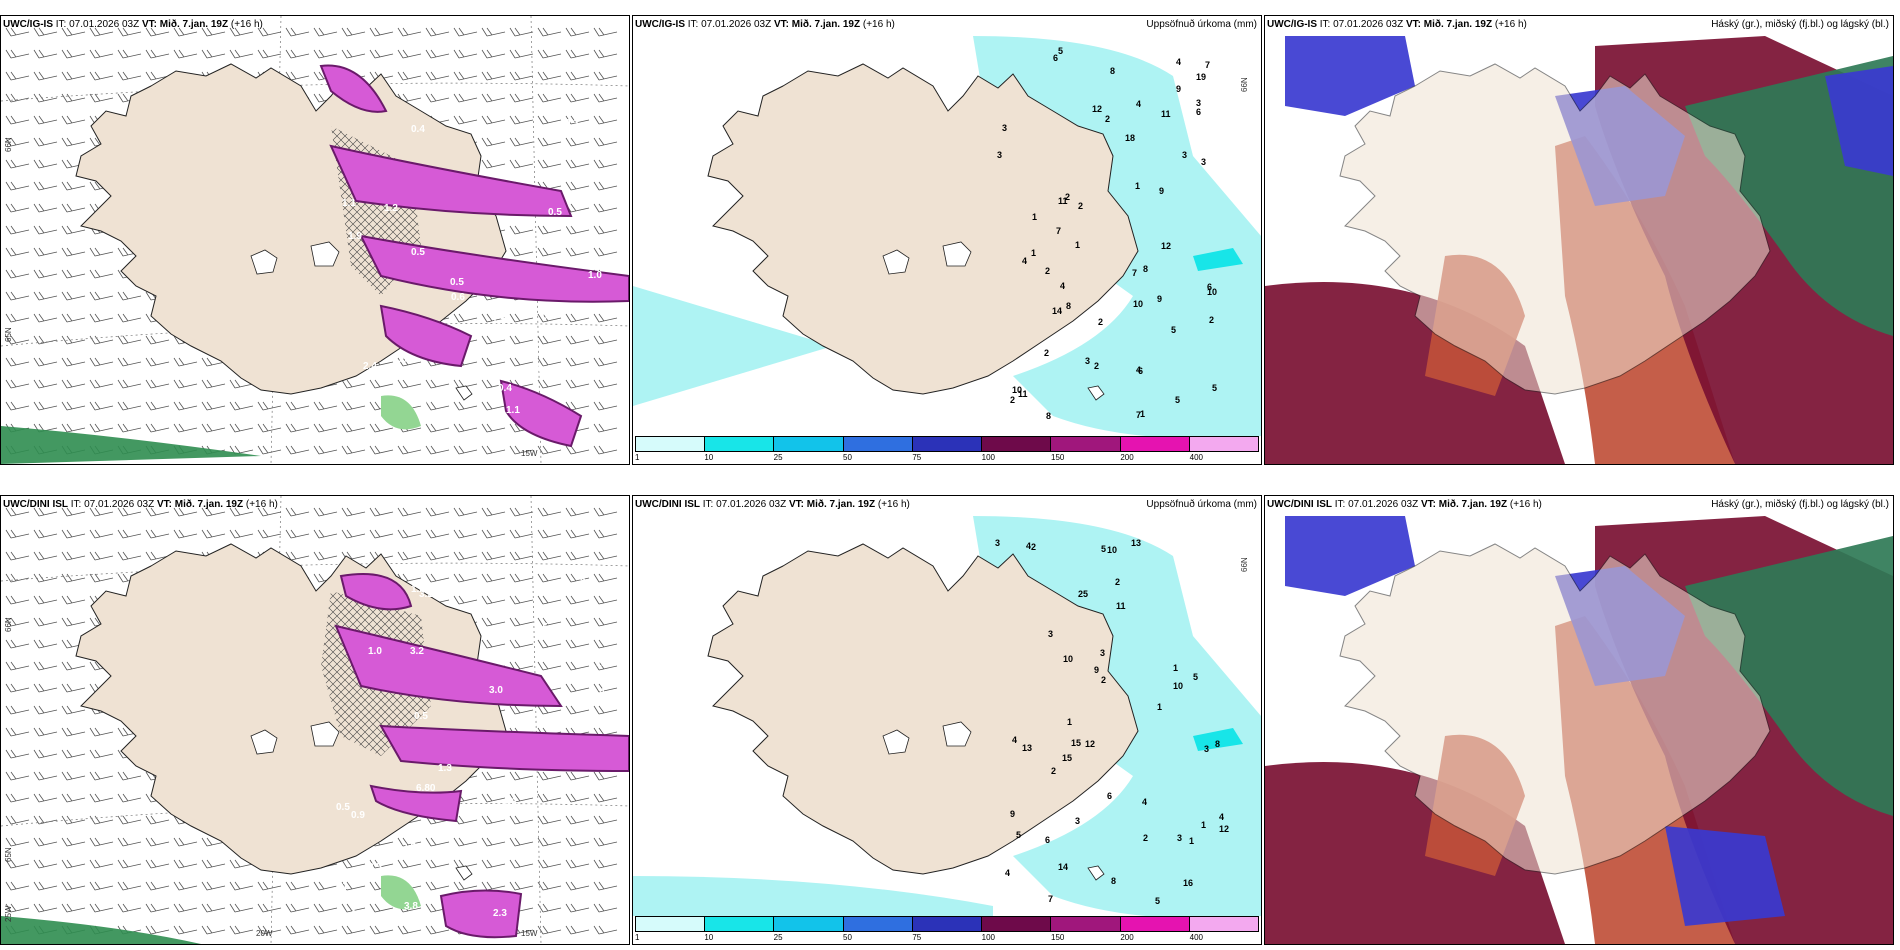  I want to click on value-label: 8, so click(1113, 881).